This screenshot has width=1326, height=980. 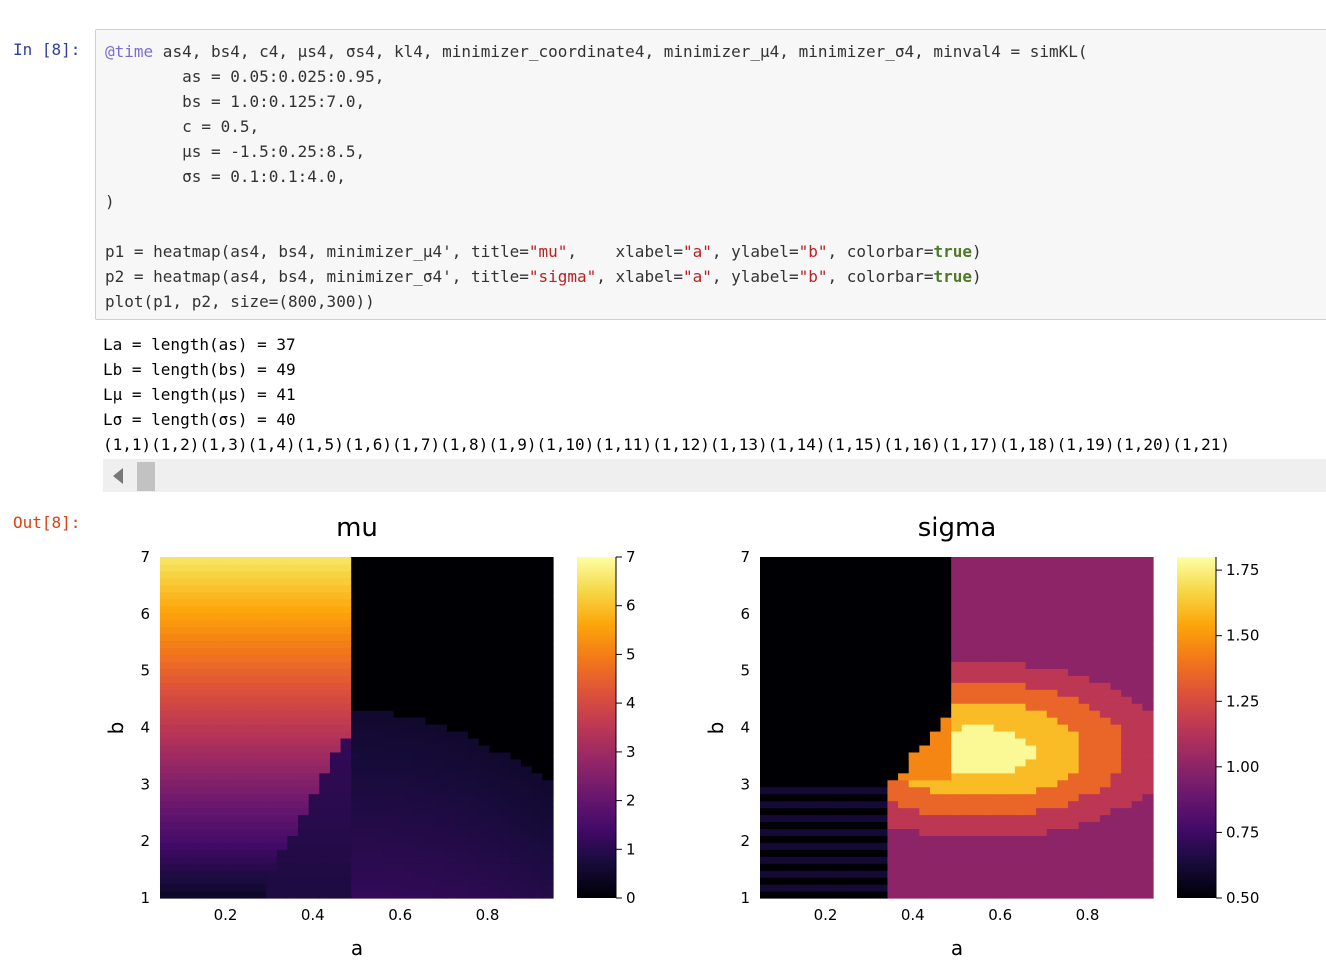 I want to click on scroll-left-arrow-icon, so click(x=118, y=476).